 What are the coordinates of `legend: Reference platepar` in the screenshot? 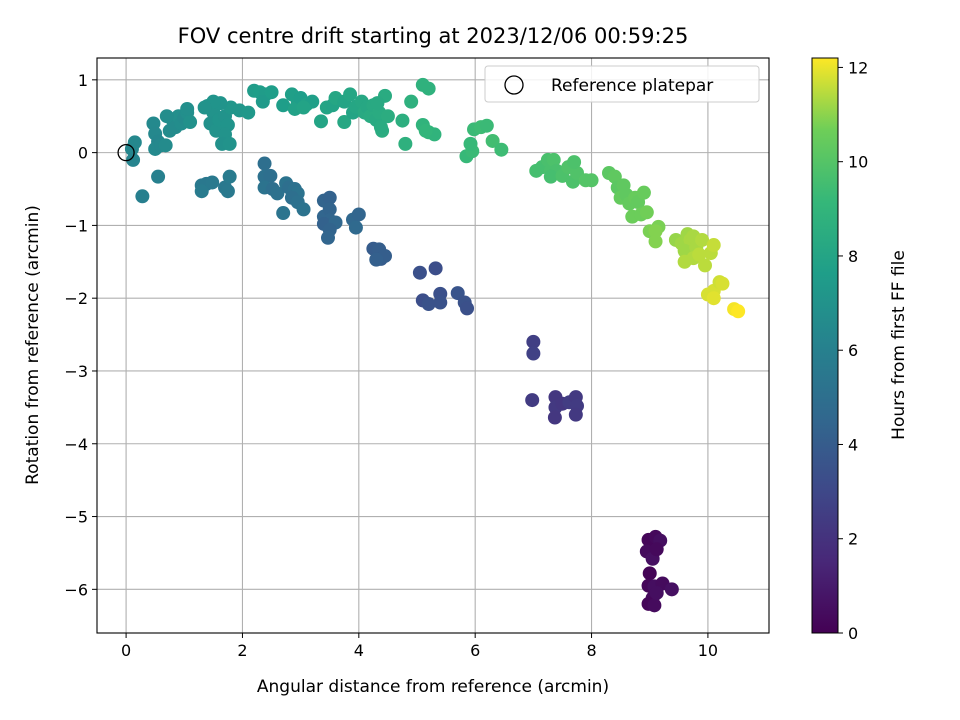 It's located at (622, 84).